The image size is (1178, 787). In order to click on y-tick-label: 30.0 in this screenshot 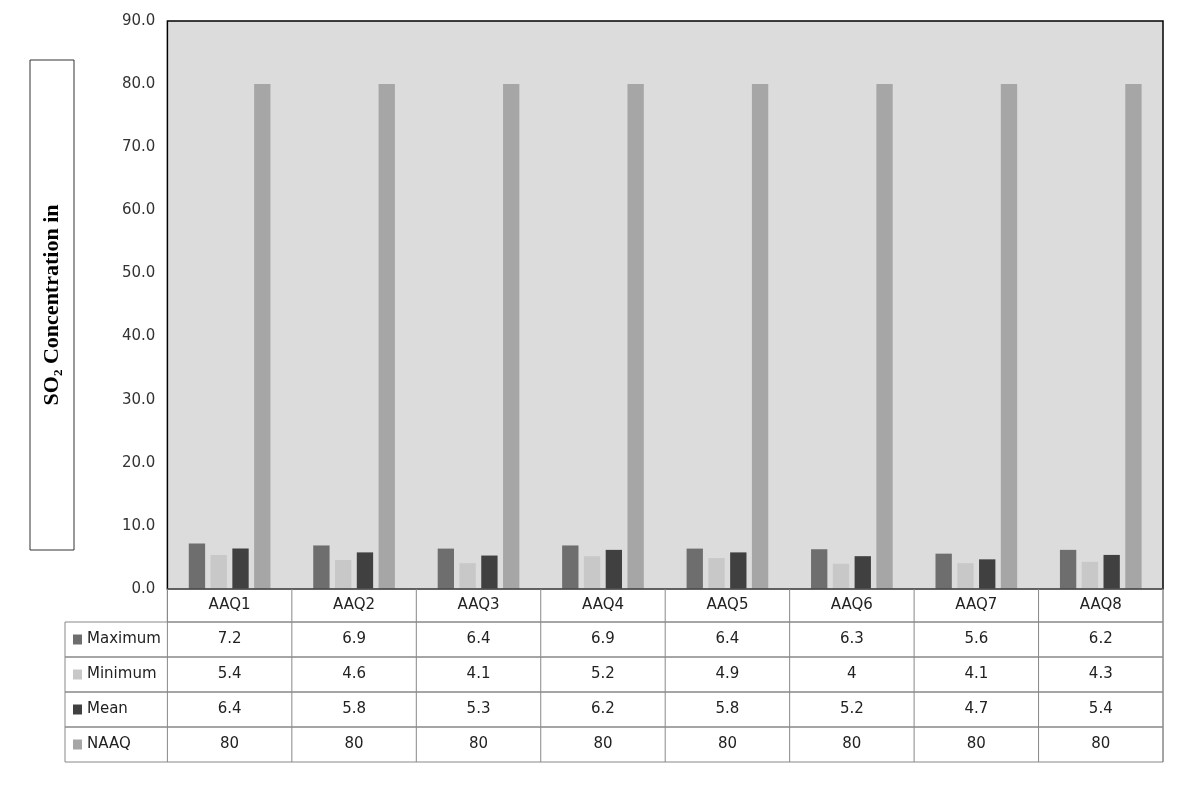, I will do `click(138, 398)`.